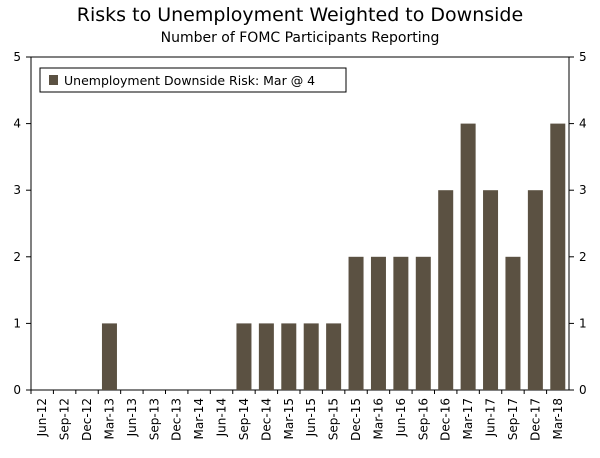 The height and width of the screenshot is (458, 600). I want to click on legend-box, so click(193, 80).